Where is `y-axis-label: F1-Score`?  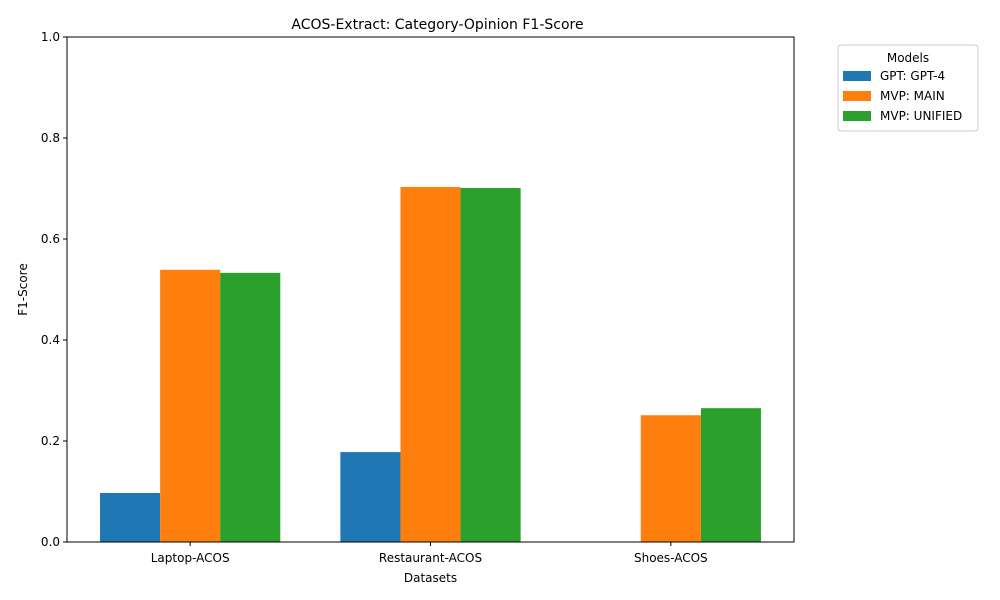 y-axis-label: F1-Score is located at coordinates (23, 289).